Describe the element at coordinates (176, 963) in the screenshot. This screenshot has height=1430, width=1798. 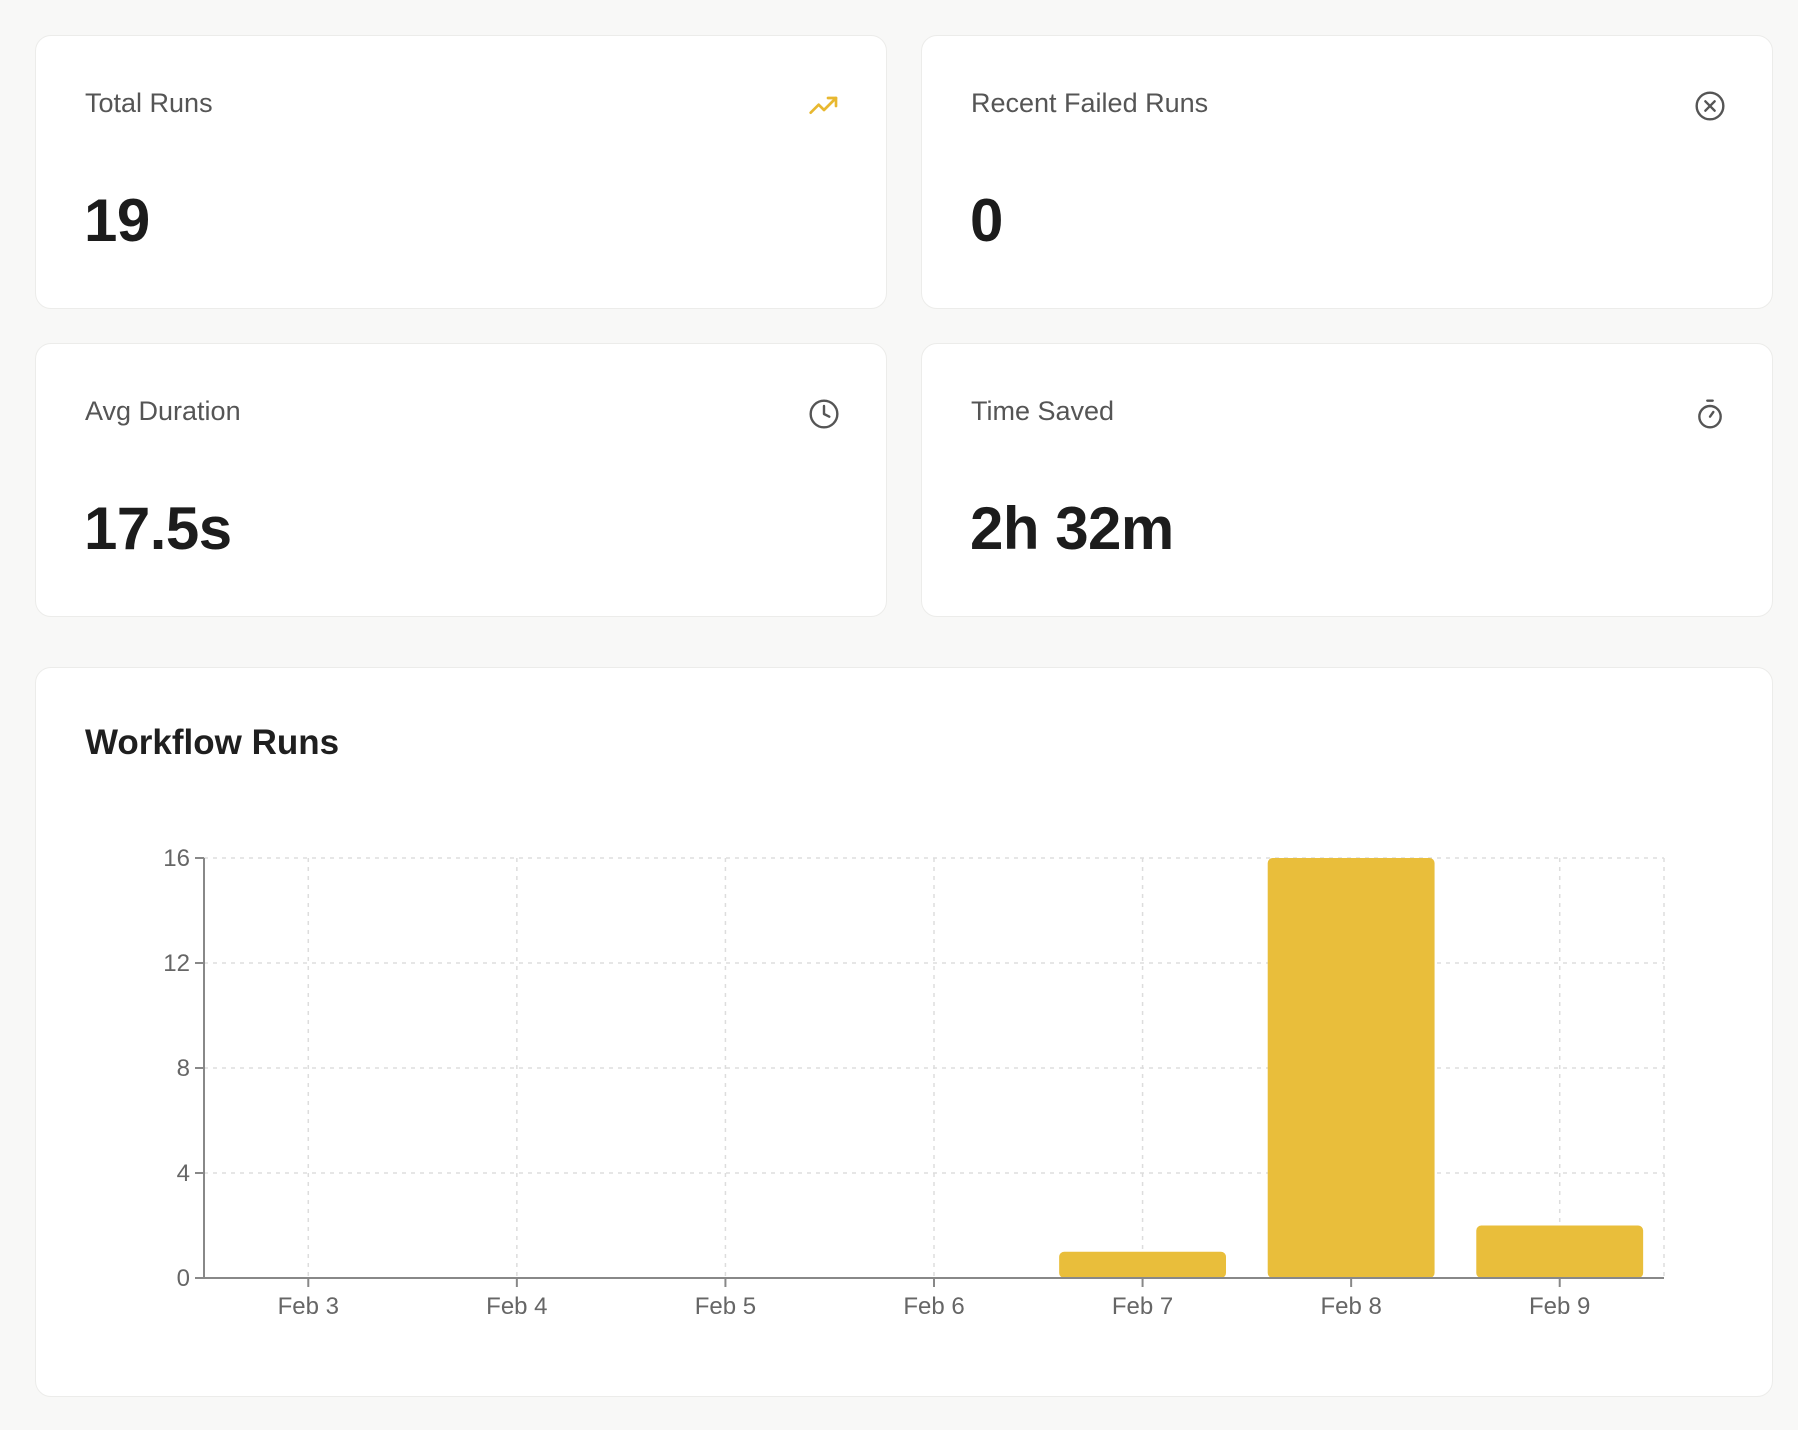
I see `y-tick-label: 12` at that location.